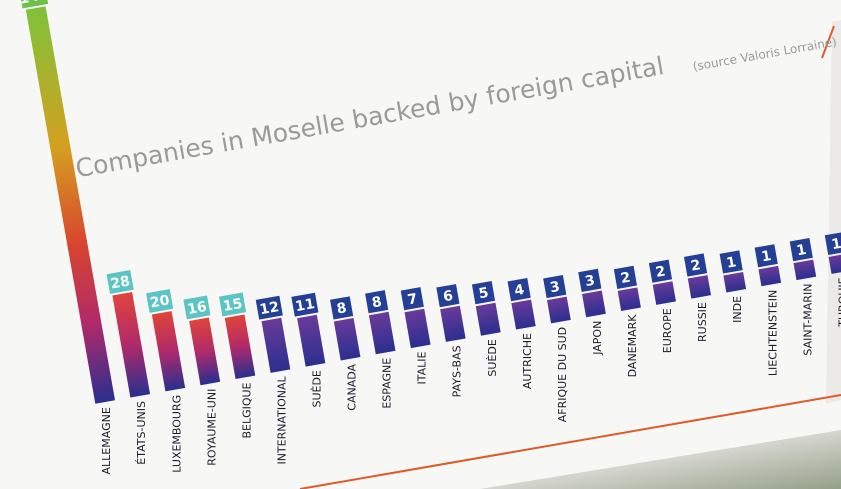 The image size is (841, 489). I want to click on value-label: 28, so click(120, 282).